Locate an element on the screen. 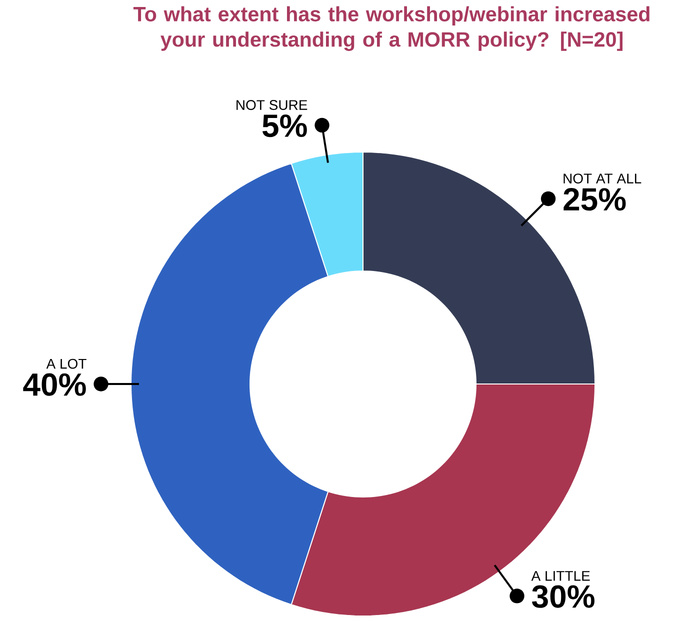 Image resolution: width=699 pixels, height=618 pixels. data-label: 40% is located at coordinates (54, 384).